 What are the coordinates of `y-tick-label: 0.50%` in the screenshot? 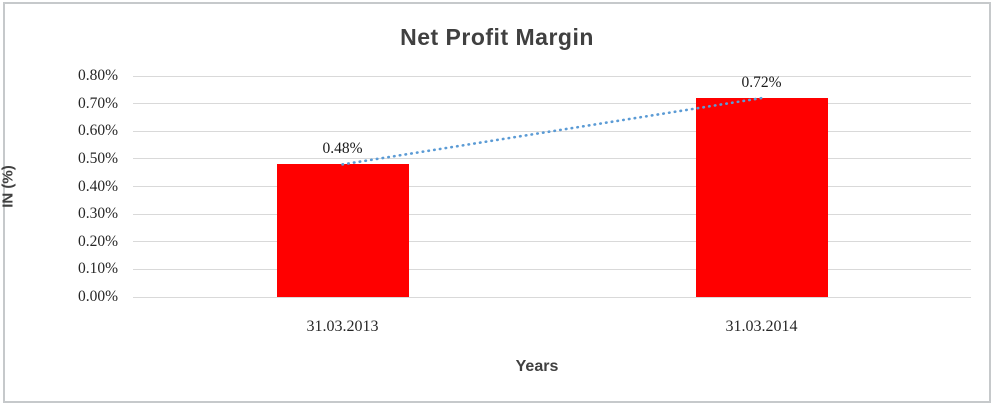 It's located at (97, 158).